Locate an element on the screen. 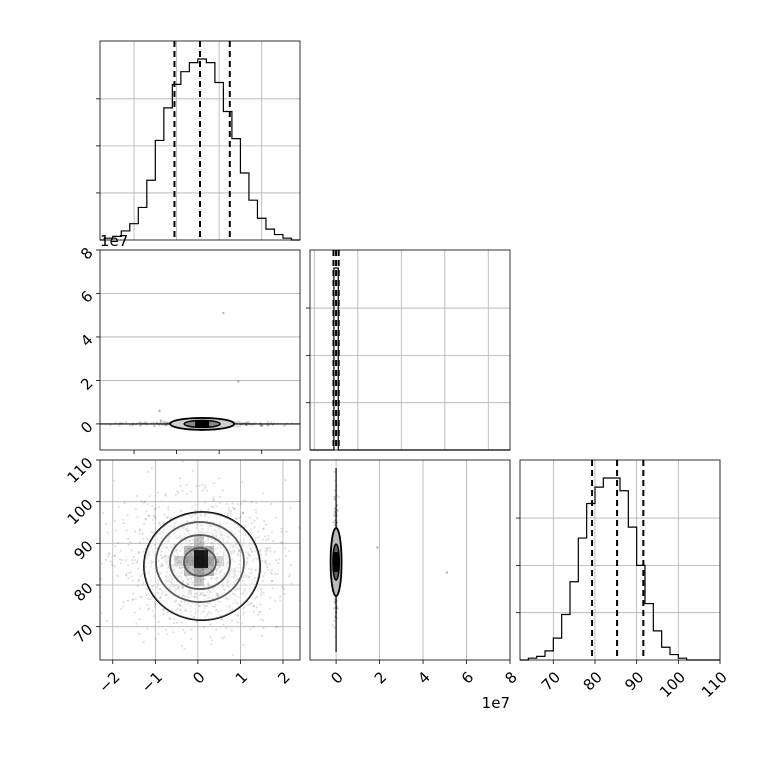 Image resolution: width=760 pixels, height=760 pixels. x-tick-label: 100 is located at coordinates (672, 684).